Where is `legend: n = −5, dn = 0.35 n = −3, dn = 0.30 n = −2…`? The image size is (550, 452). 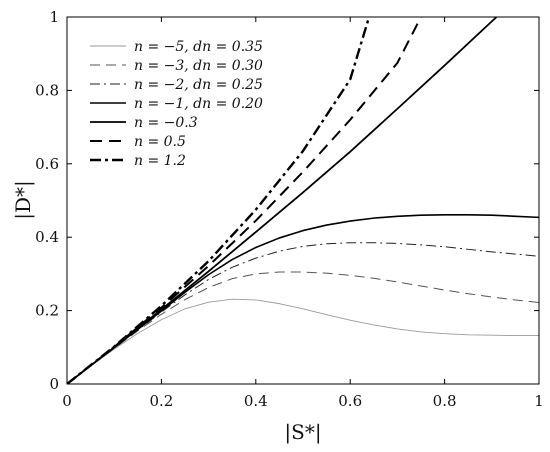 legend: n = −5, dn = 0.35 n = −3, dn = 0.30 n = −2… is located at coordinates (176, 104).